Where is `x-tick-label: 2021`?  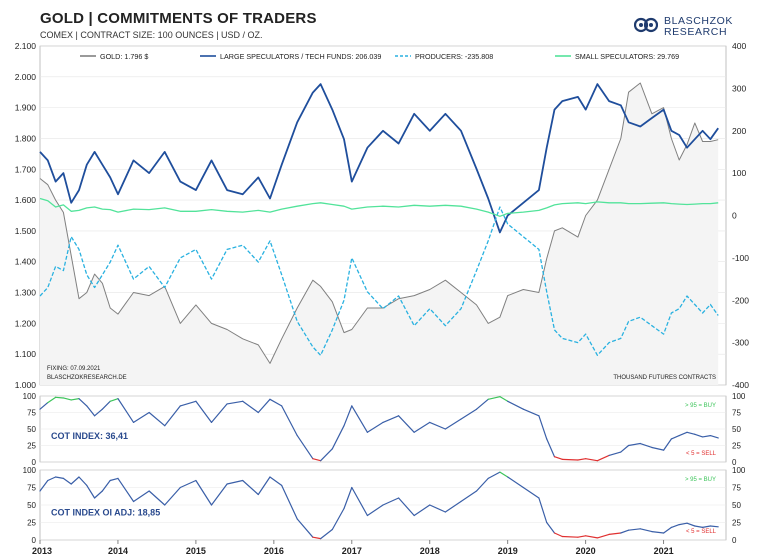 x-tick-label: 2021 is located at coordinates (664, 551).